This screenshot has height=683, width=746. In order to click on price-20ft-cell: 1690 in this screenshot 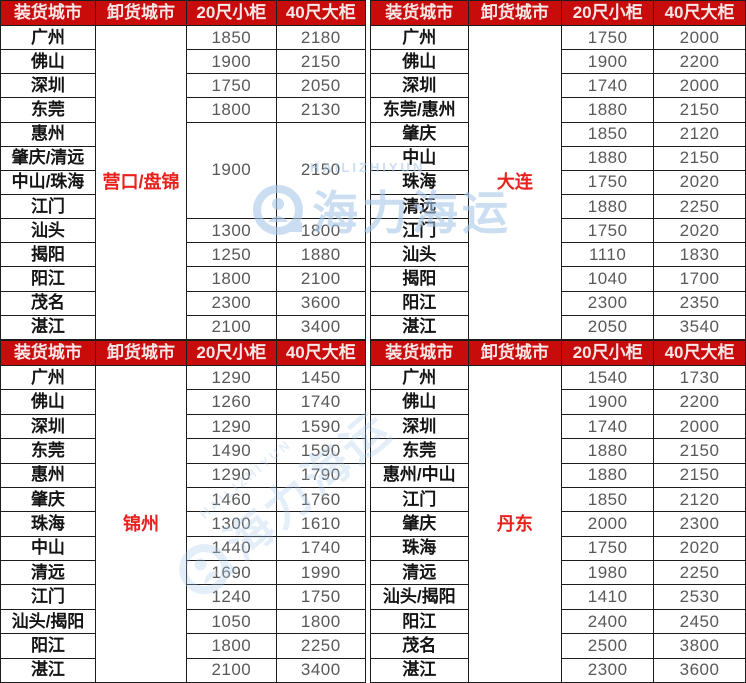, I will do `click(231, 572)`.